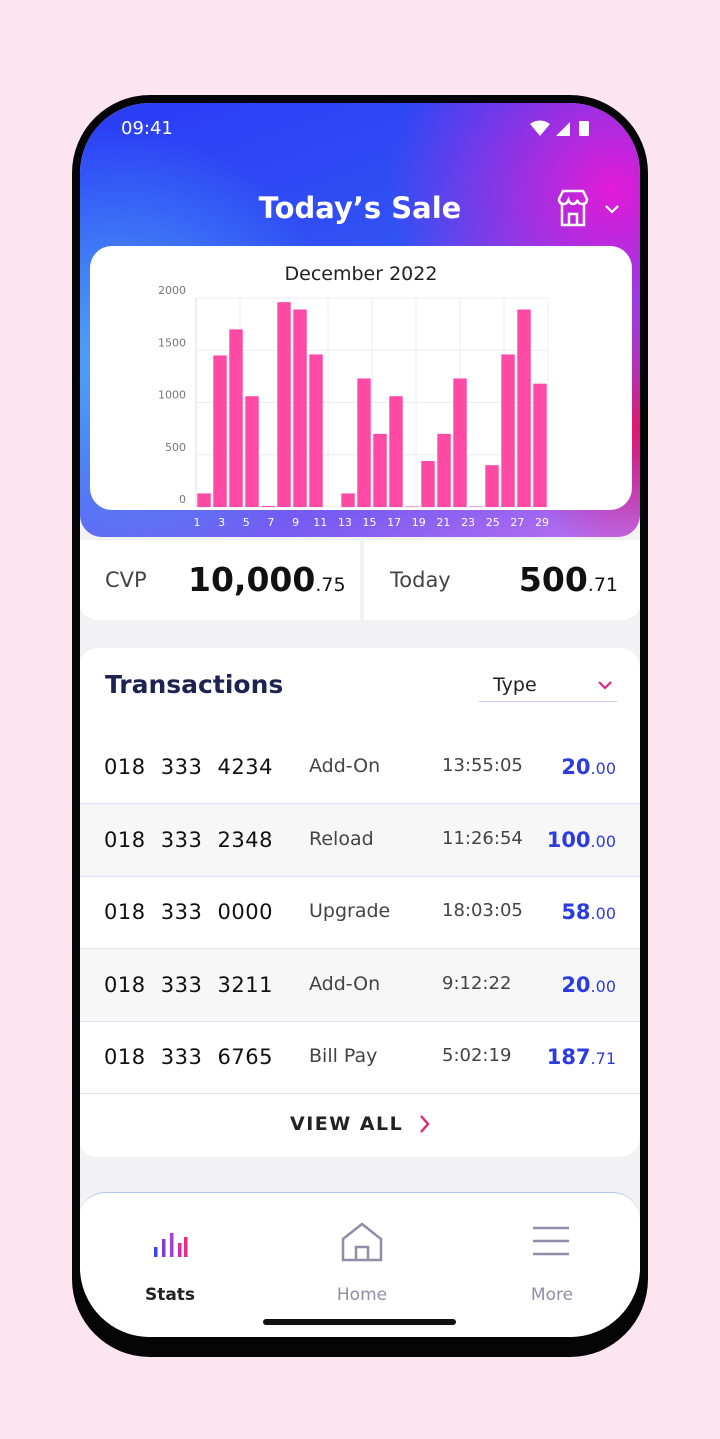 Image resolution: width=720 pixels, height=1439 pixels. I want to click on stat-value: 10,000.75, so click(267, 579).